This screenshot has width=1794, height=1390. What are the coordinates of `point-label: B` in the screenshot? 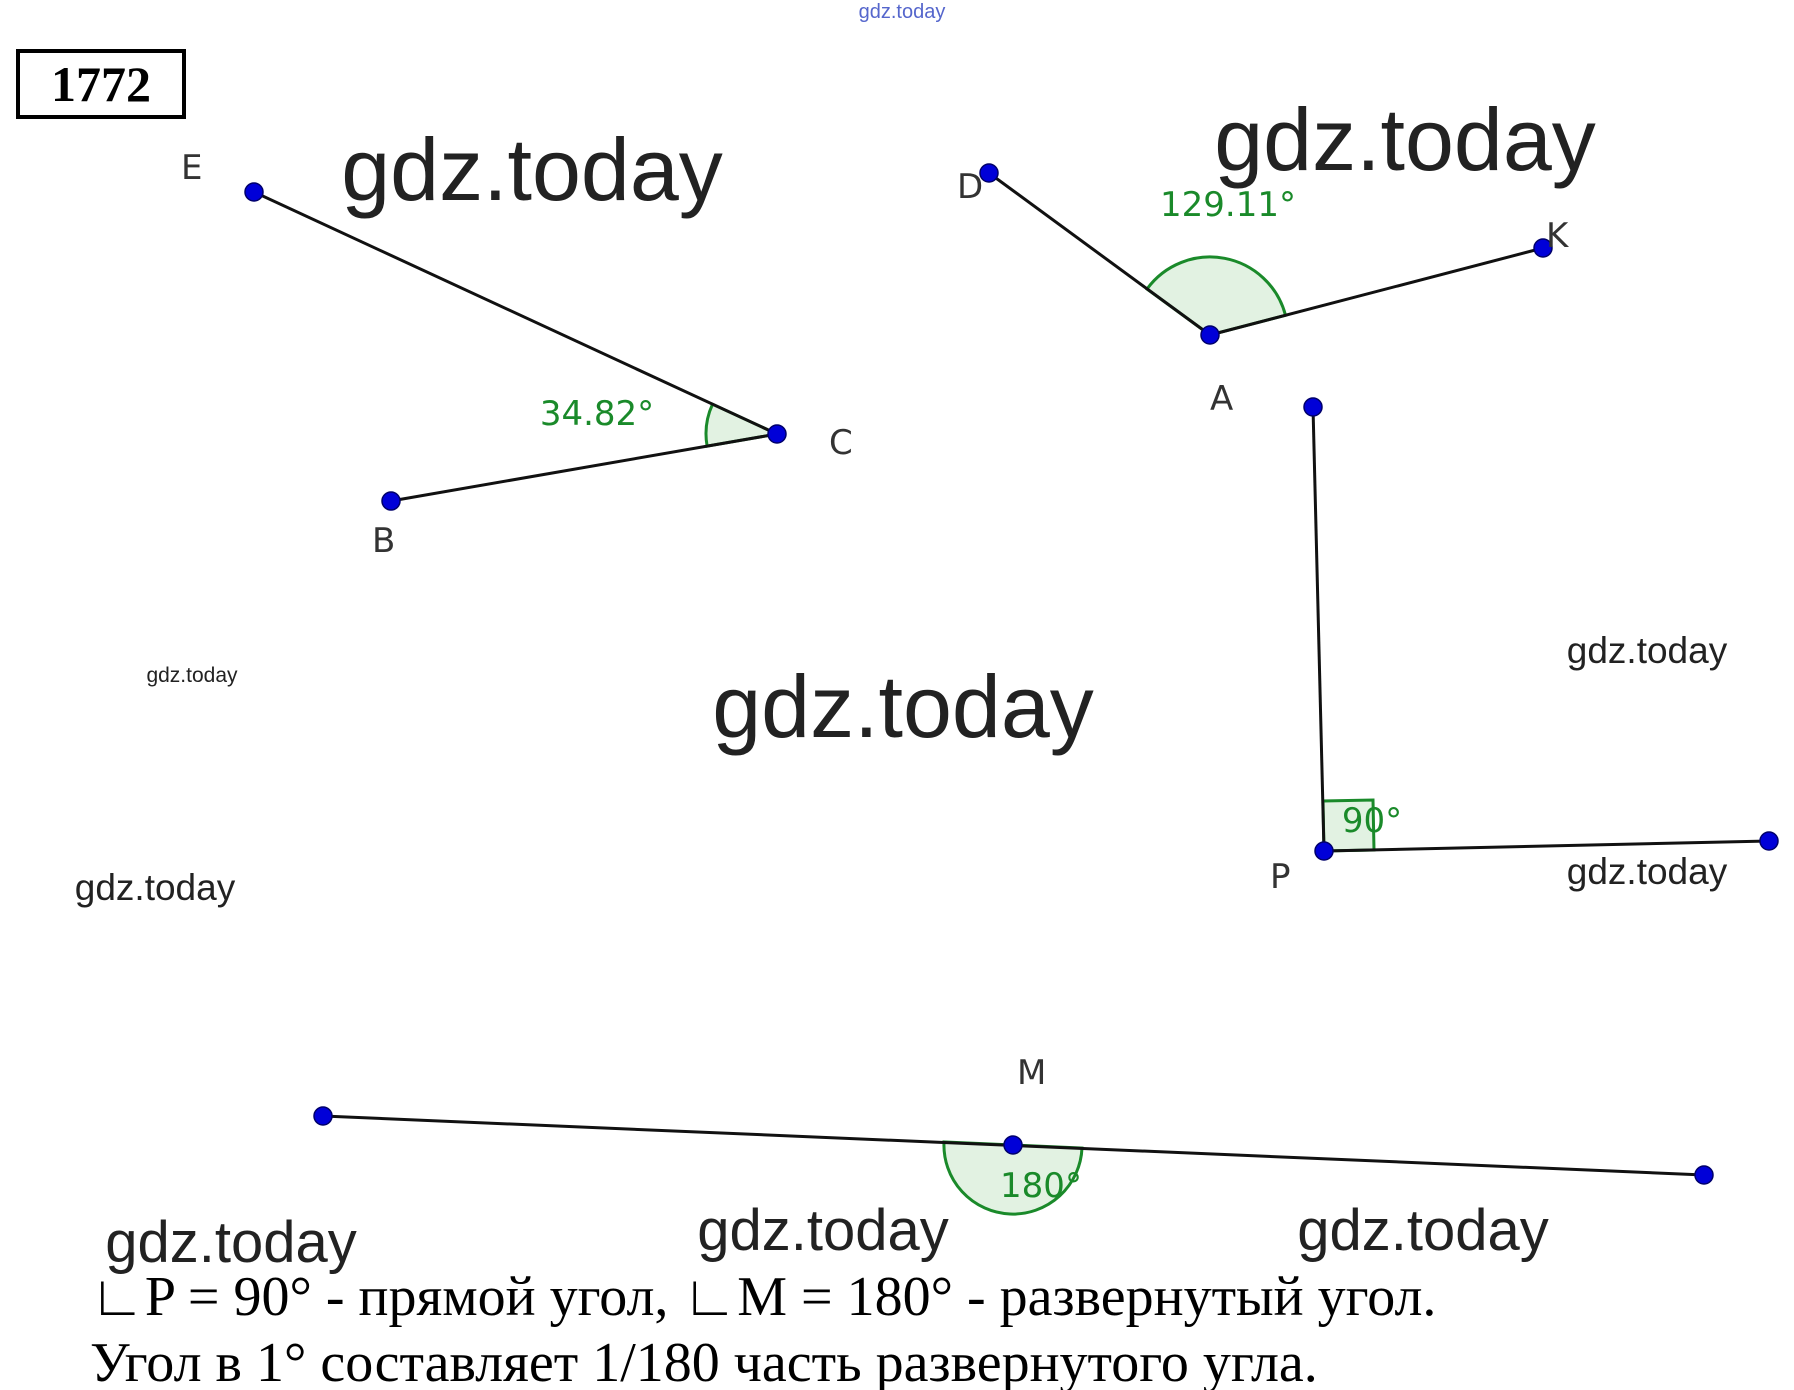 It's located at (383, 541).